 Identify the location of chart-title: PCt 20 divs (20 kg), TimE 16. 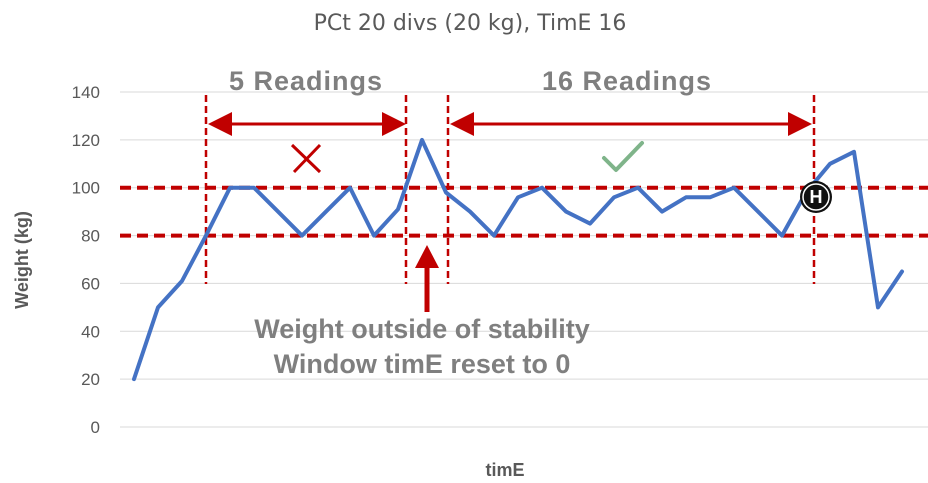
(470, 23).